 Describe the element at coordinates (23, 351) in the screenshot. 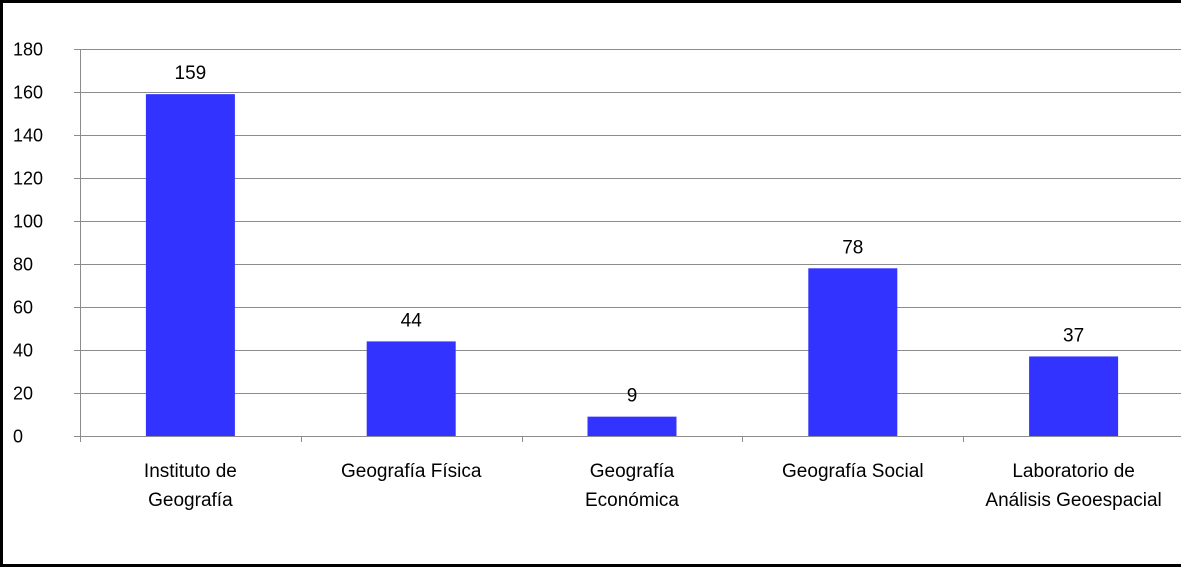

I see `y-tick-label: 40` at that location.